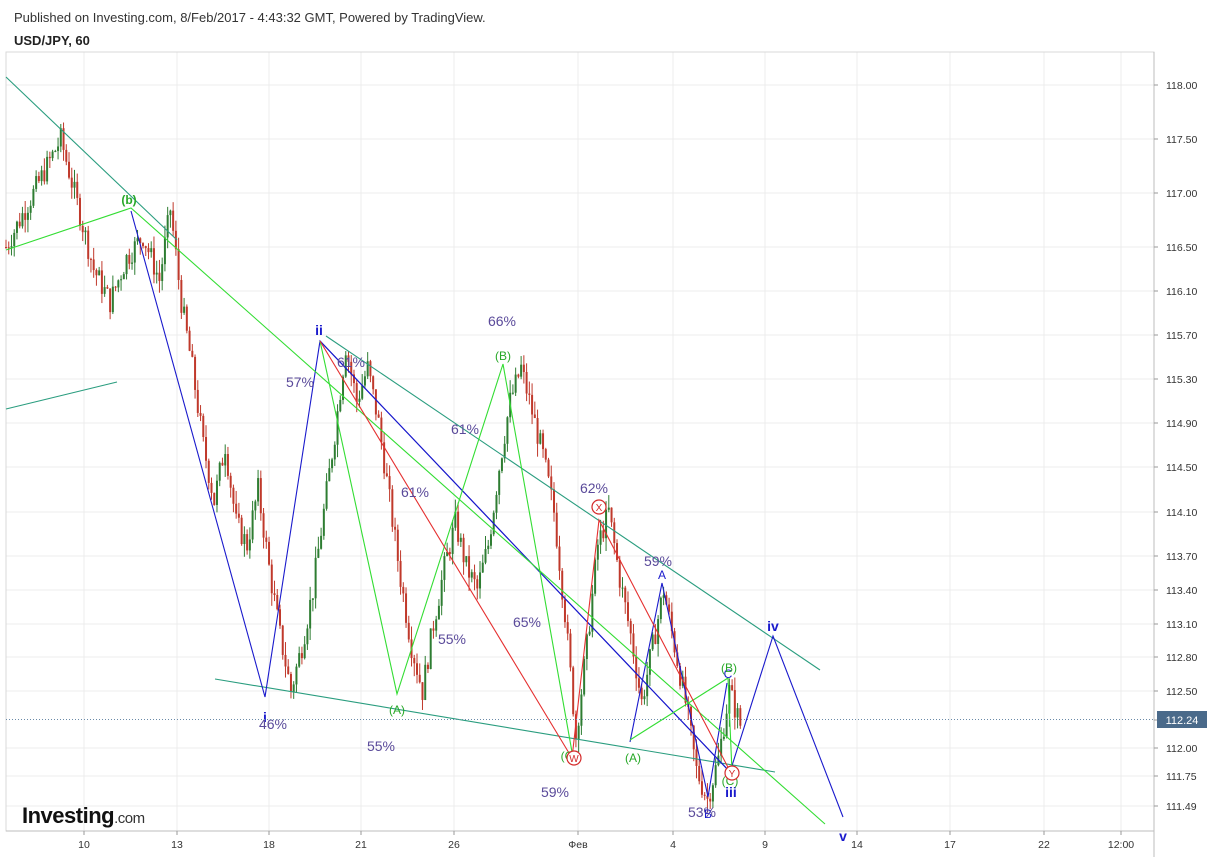  Describe the element at coordinates (732, 774) in the screenshot. I see `wave-label: Y` at that location.